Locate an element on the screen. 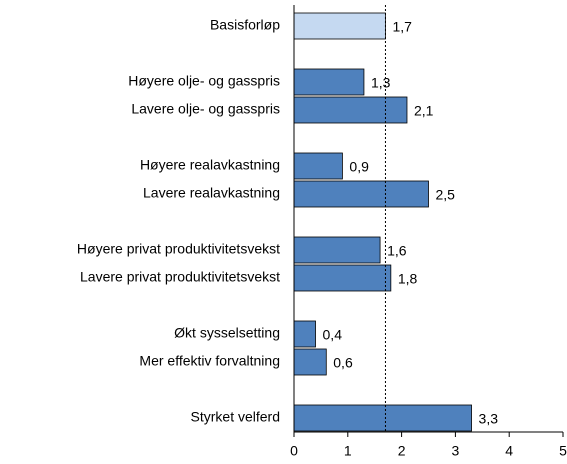 The image size is (567, 464). y-tick-label: Lavere privat produktivitetsvekst is located at coordinates (180, 277).